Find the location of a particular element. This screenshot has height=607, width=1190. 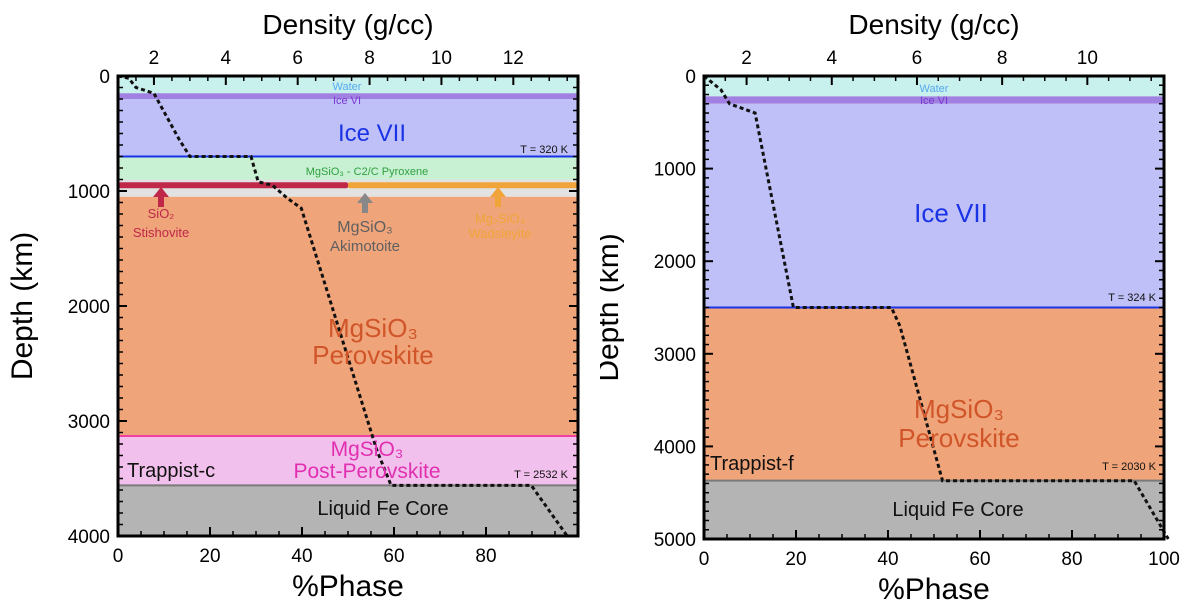

x-tick-label: 100 is located at coordinates (1164, 559).